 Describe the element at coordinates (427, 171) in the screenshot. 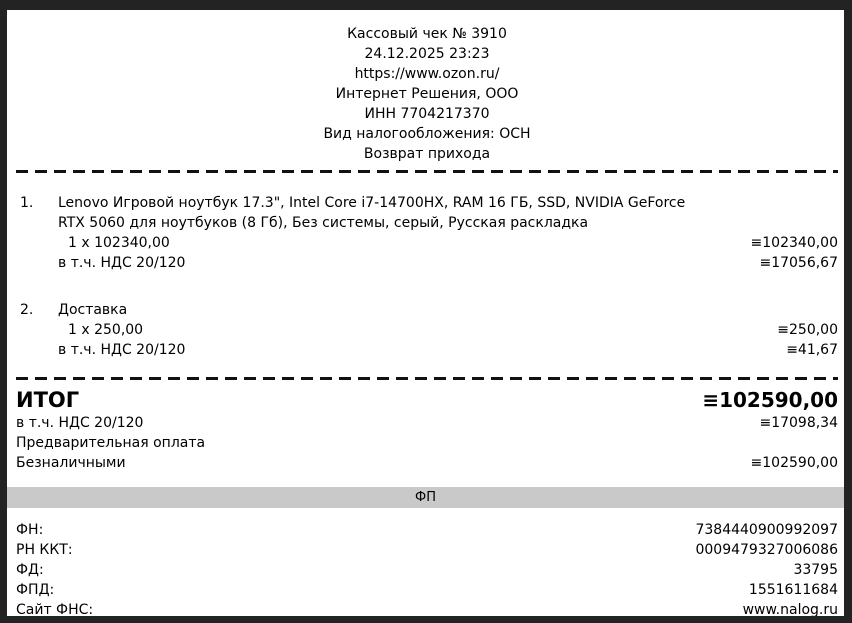

I see `dashed-divider-top` at that location.